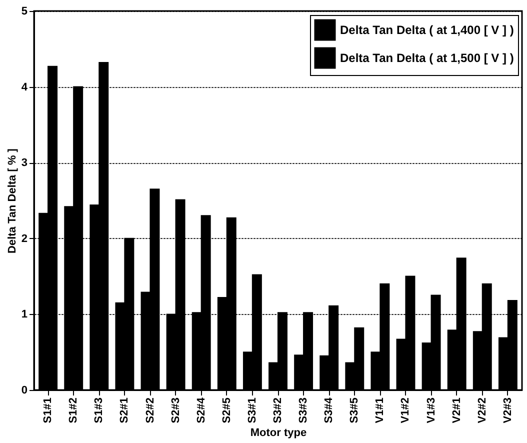  I want to click on y-tick-label: 5, so click(24, 12).